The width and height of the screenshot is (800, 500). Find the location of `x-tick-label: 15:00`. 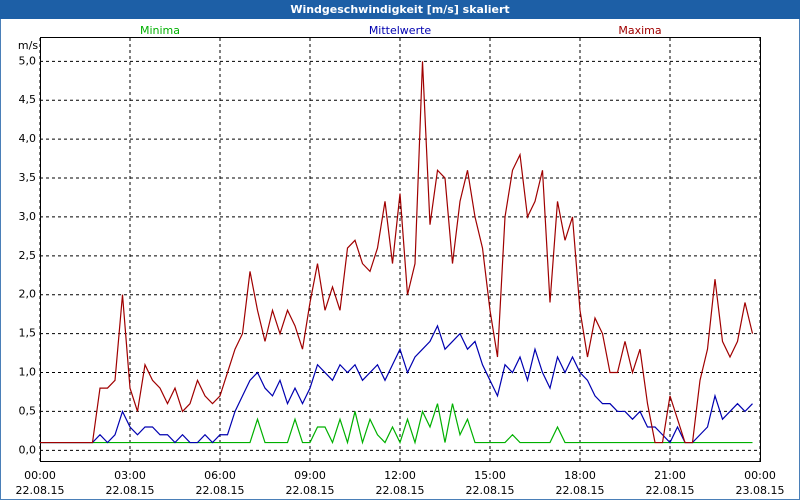

x-tick-label: 15:00 is located at coordinates (490, 475).